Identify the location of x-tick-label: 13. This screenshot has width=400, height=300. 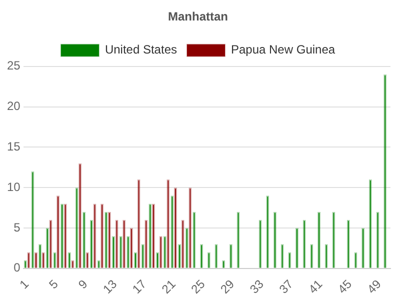
(110, 286).